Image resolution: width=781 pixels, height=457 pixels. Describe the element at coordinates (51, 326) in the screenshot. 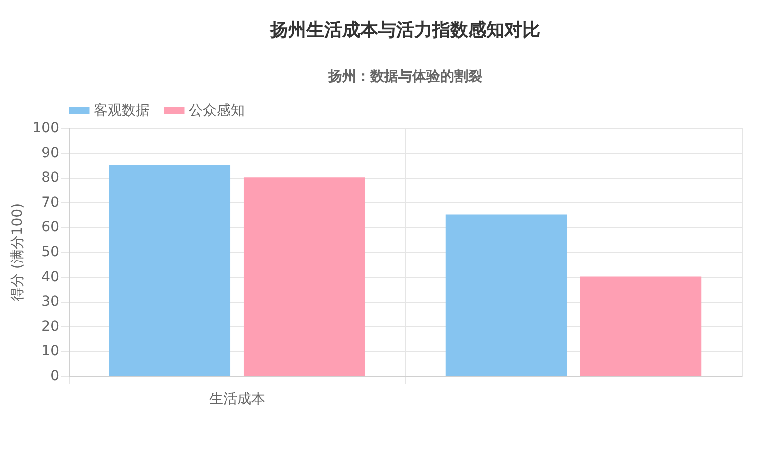

I see `y-tick-label: 20` at that location.